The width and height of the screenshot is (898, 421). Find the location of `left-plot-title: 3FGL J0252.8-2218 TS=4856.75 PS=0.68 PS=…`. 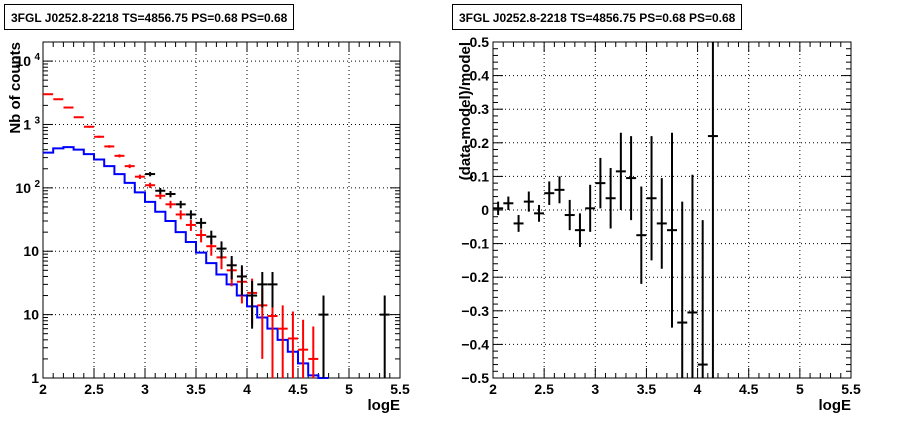

left-plot-title: 3FGL J0252.8-2218 TS=4856.75 PS=0.68 PS=… is located at coordinates (149, 17).